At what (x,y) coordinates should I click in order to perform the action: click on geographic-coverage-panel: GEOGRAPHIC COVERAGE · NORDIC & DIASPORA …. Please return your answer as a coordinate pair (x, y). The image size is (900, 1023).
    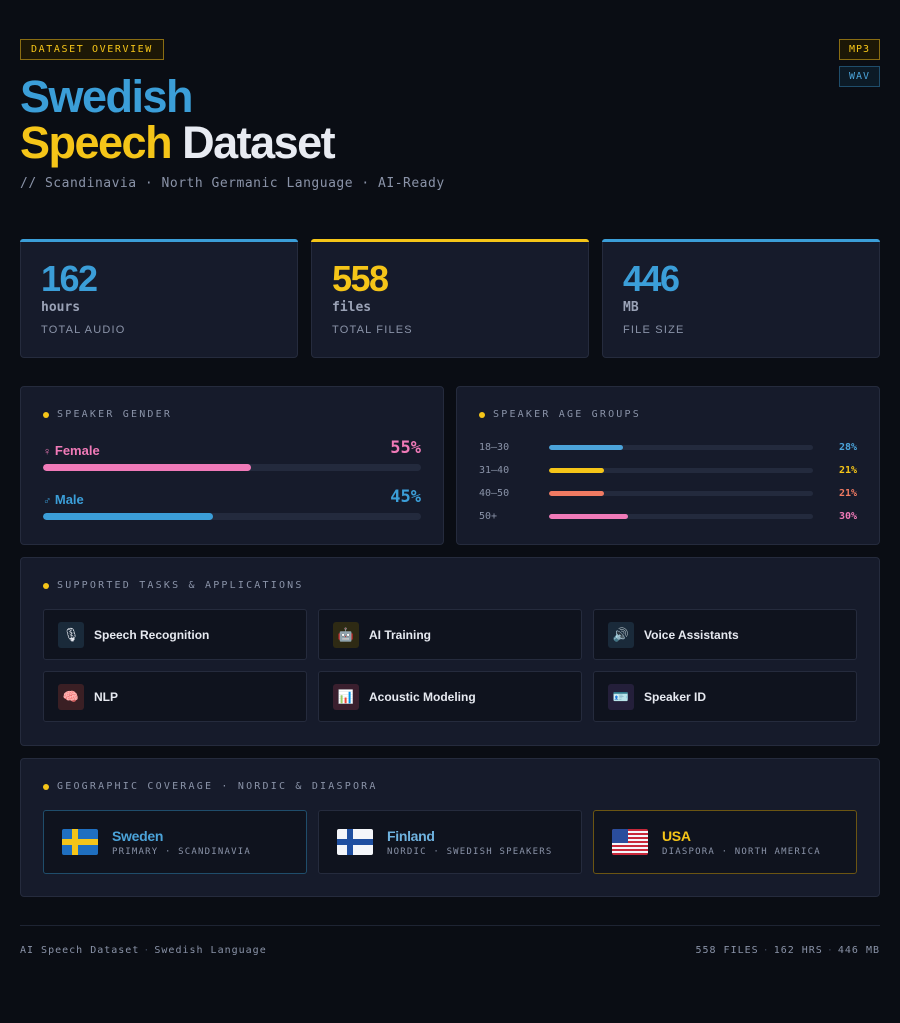
    Looking at the image, I should click on (450, 827).